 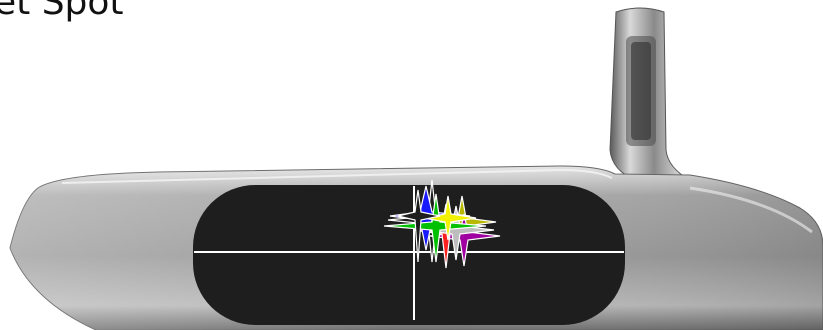 I want to click on putter-hosel, so click(x=650, y=95).